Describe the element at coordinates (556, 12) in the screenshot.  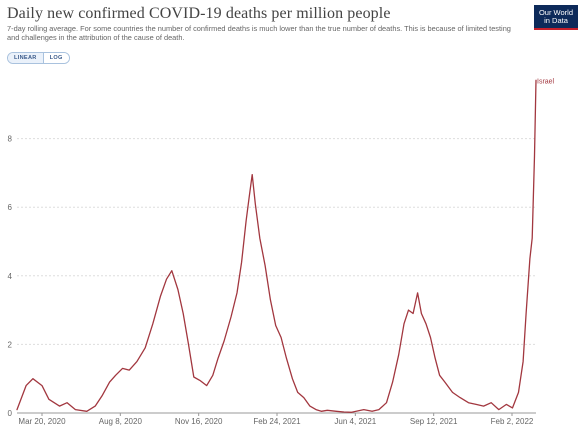
I see `logo-line-1: Our World` at that location.